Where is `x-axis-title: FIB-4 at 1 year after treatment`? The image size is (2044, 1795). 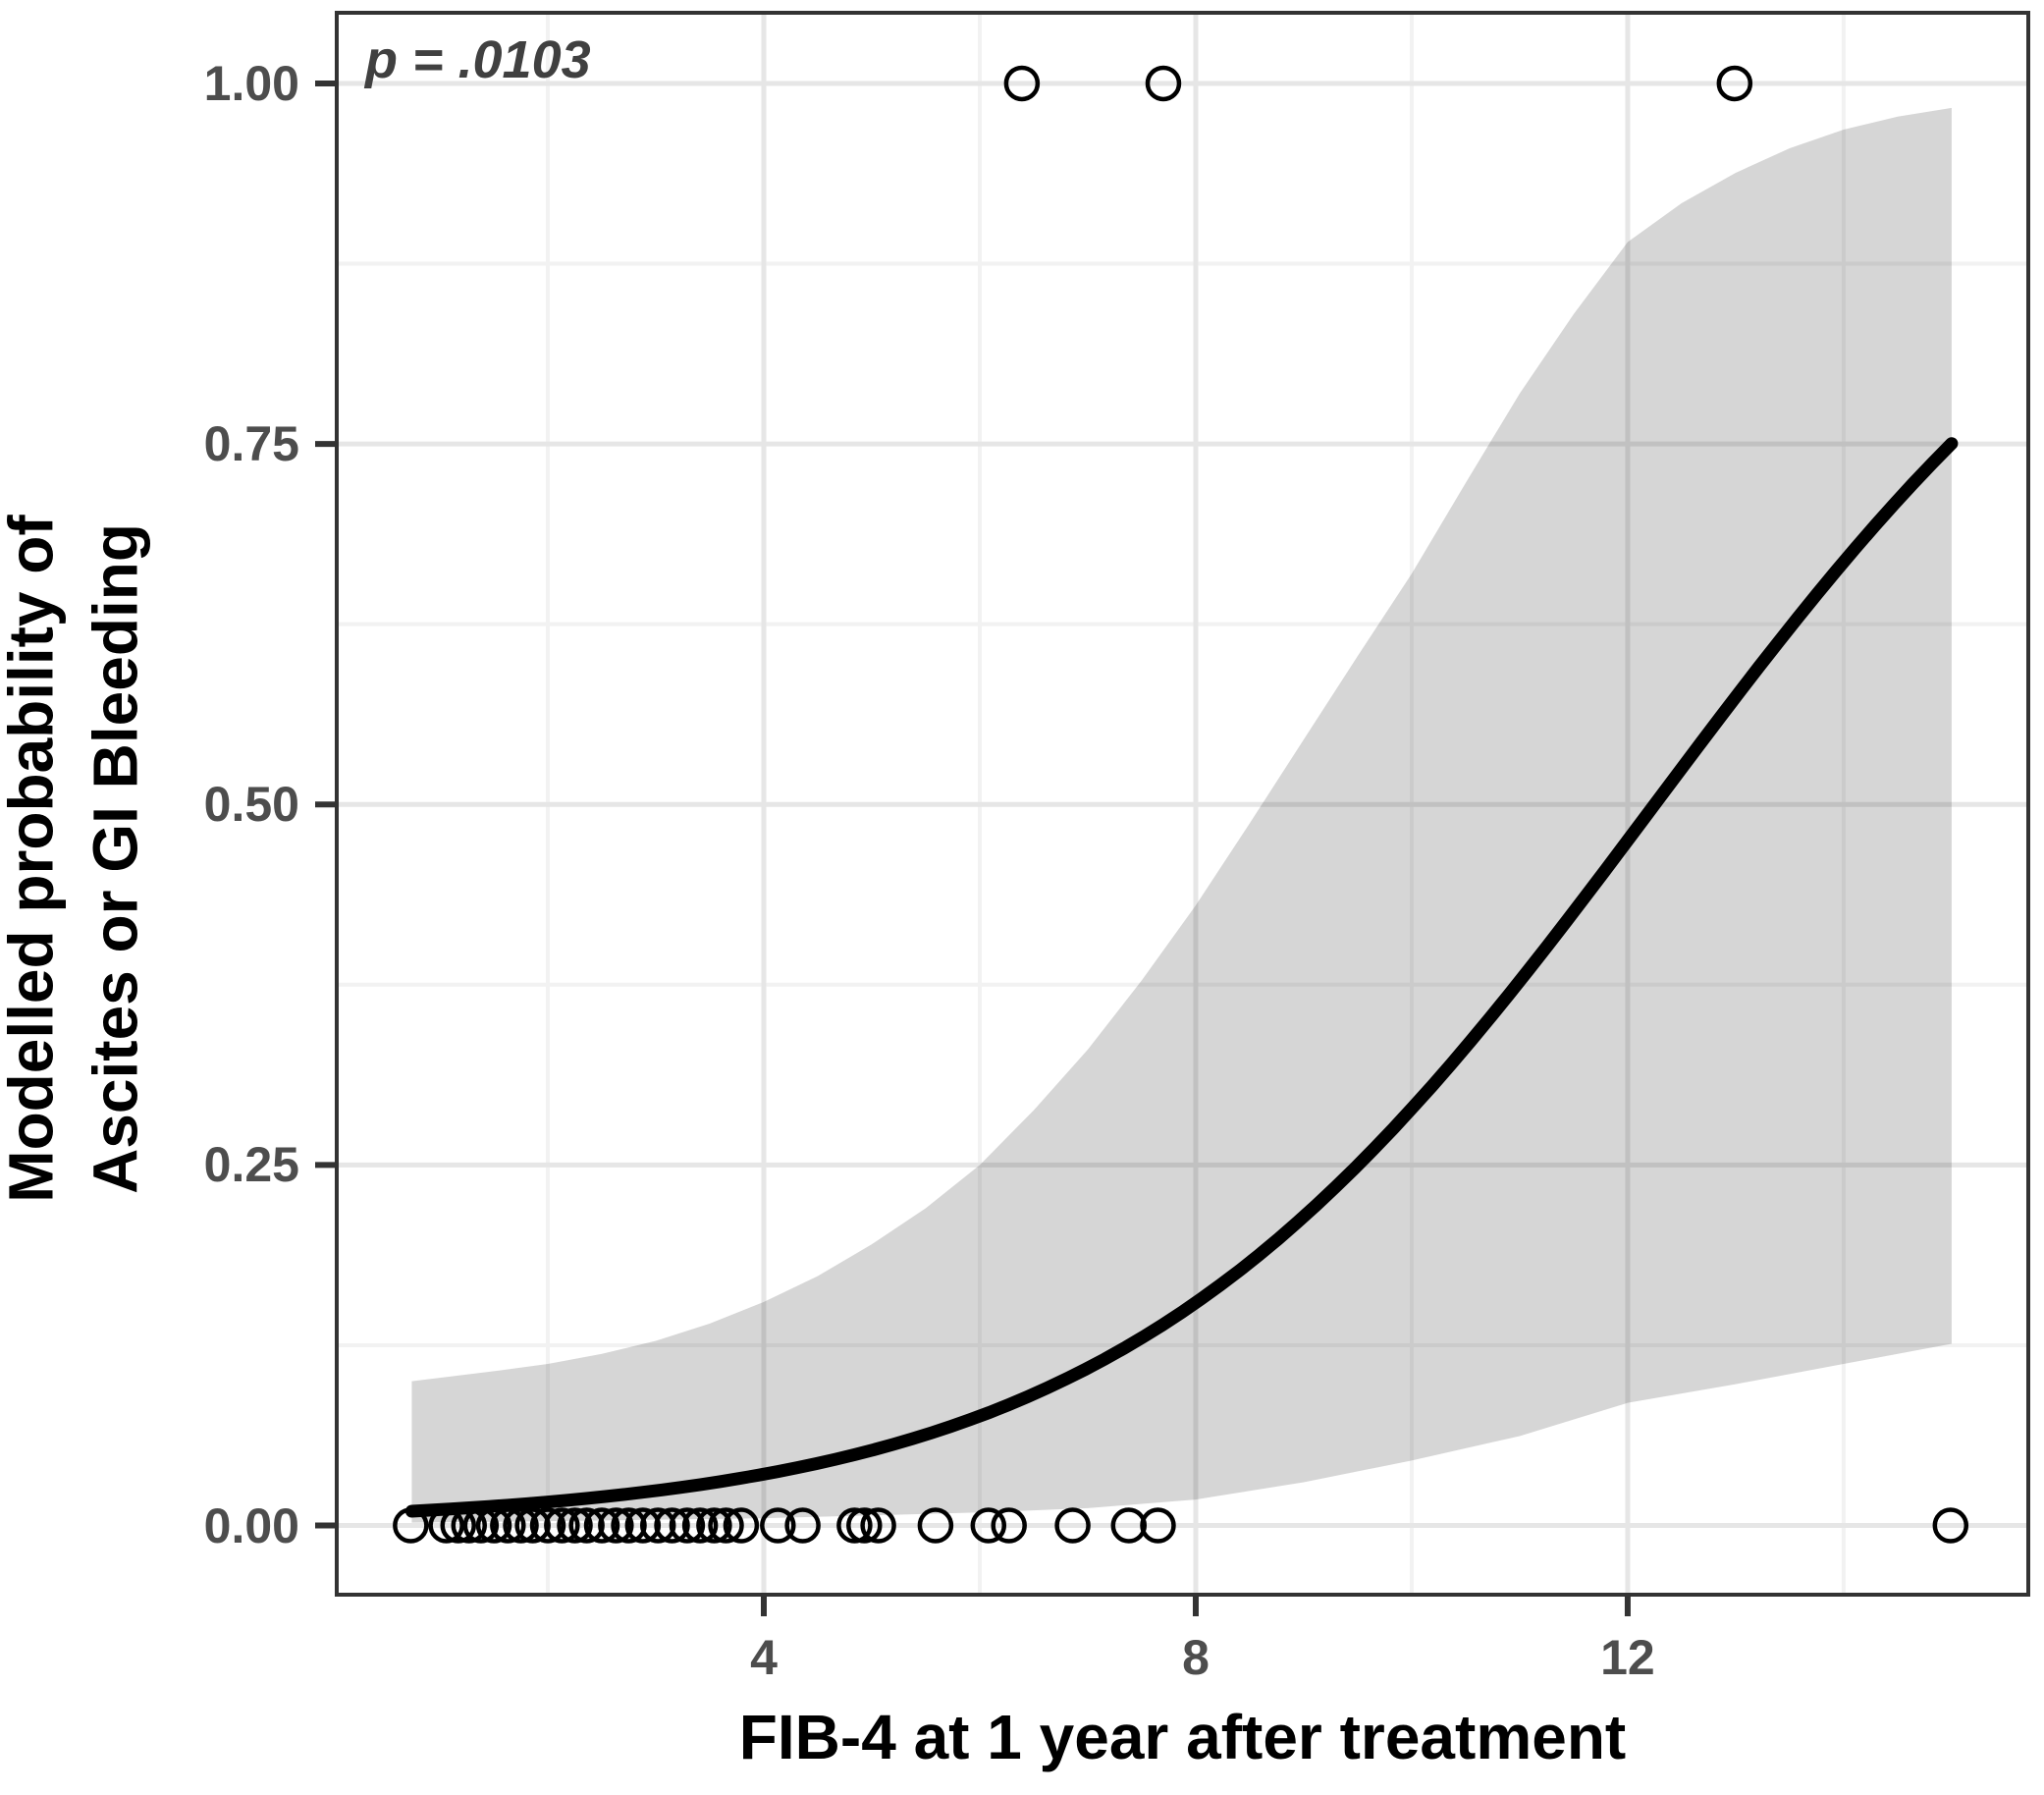
x-axis-title: FIB-4 at 1 year after treatment is located at coordinates (1182, 1737).